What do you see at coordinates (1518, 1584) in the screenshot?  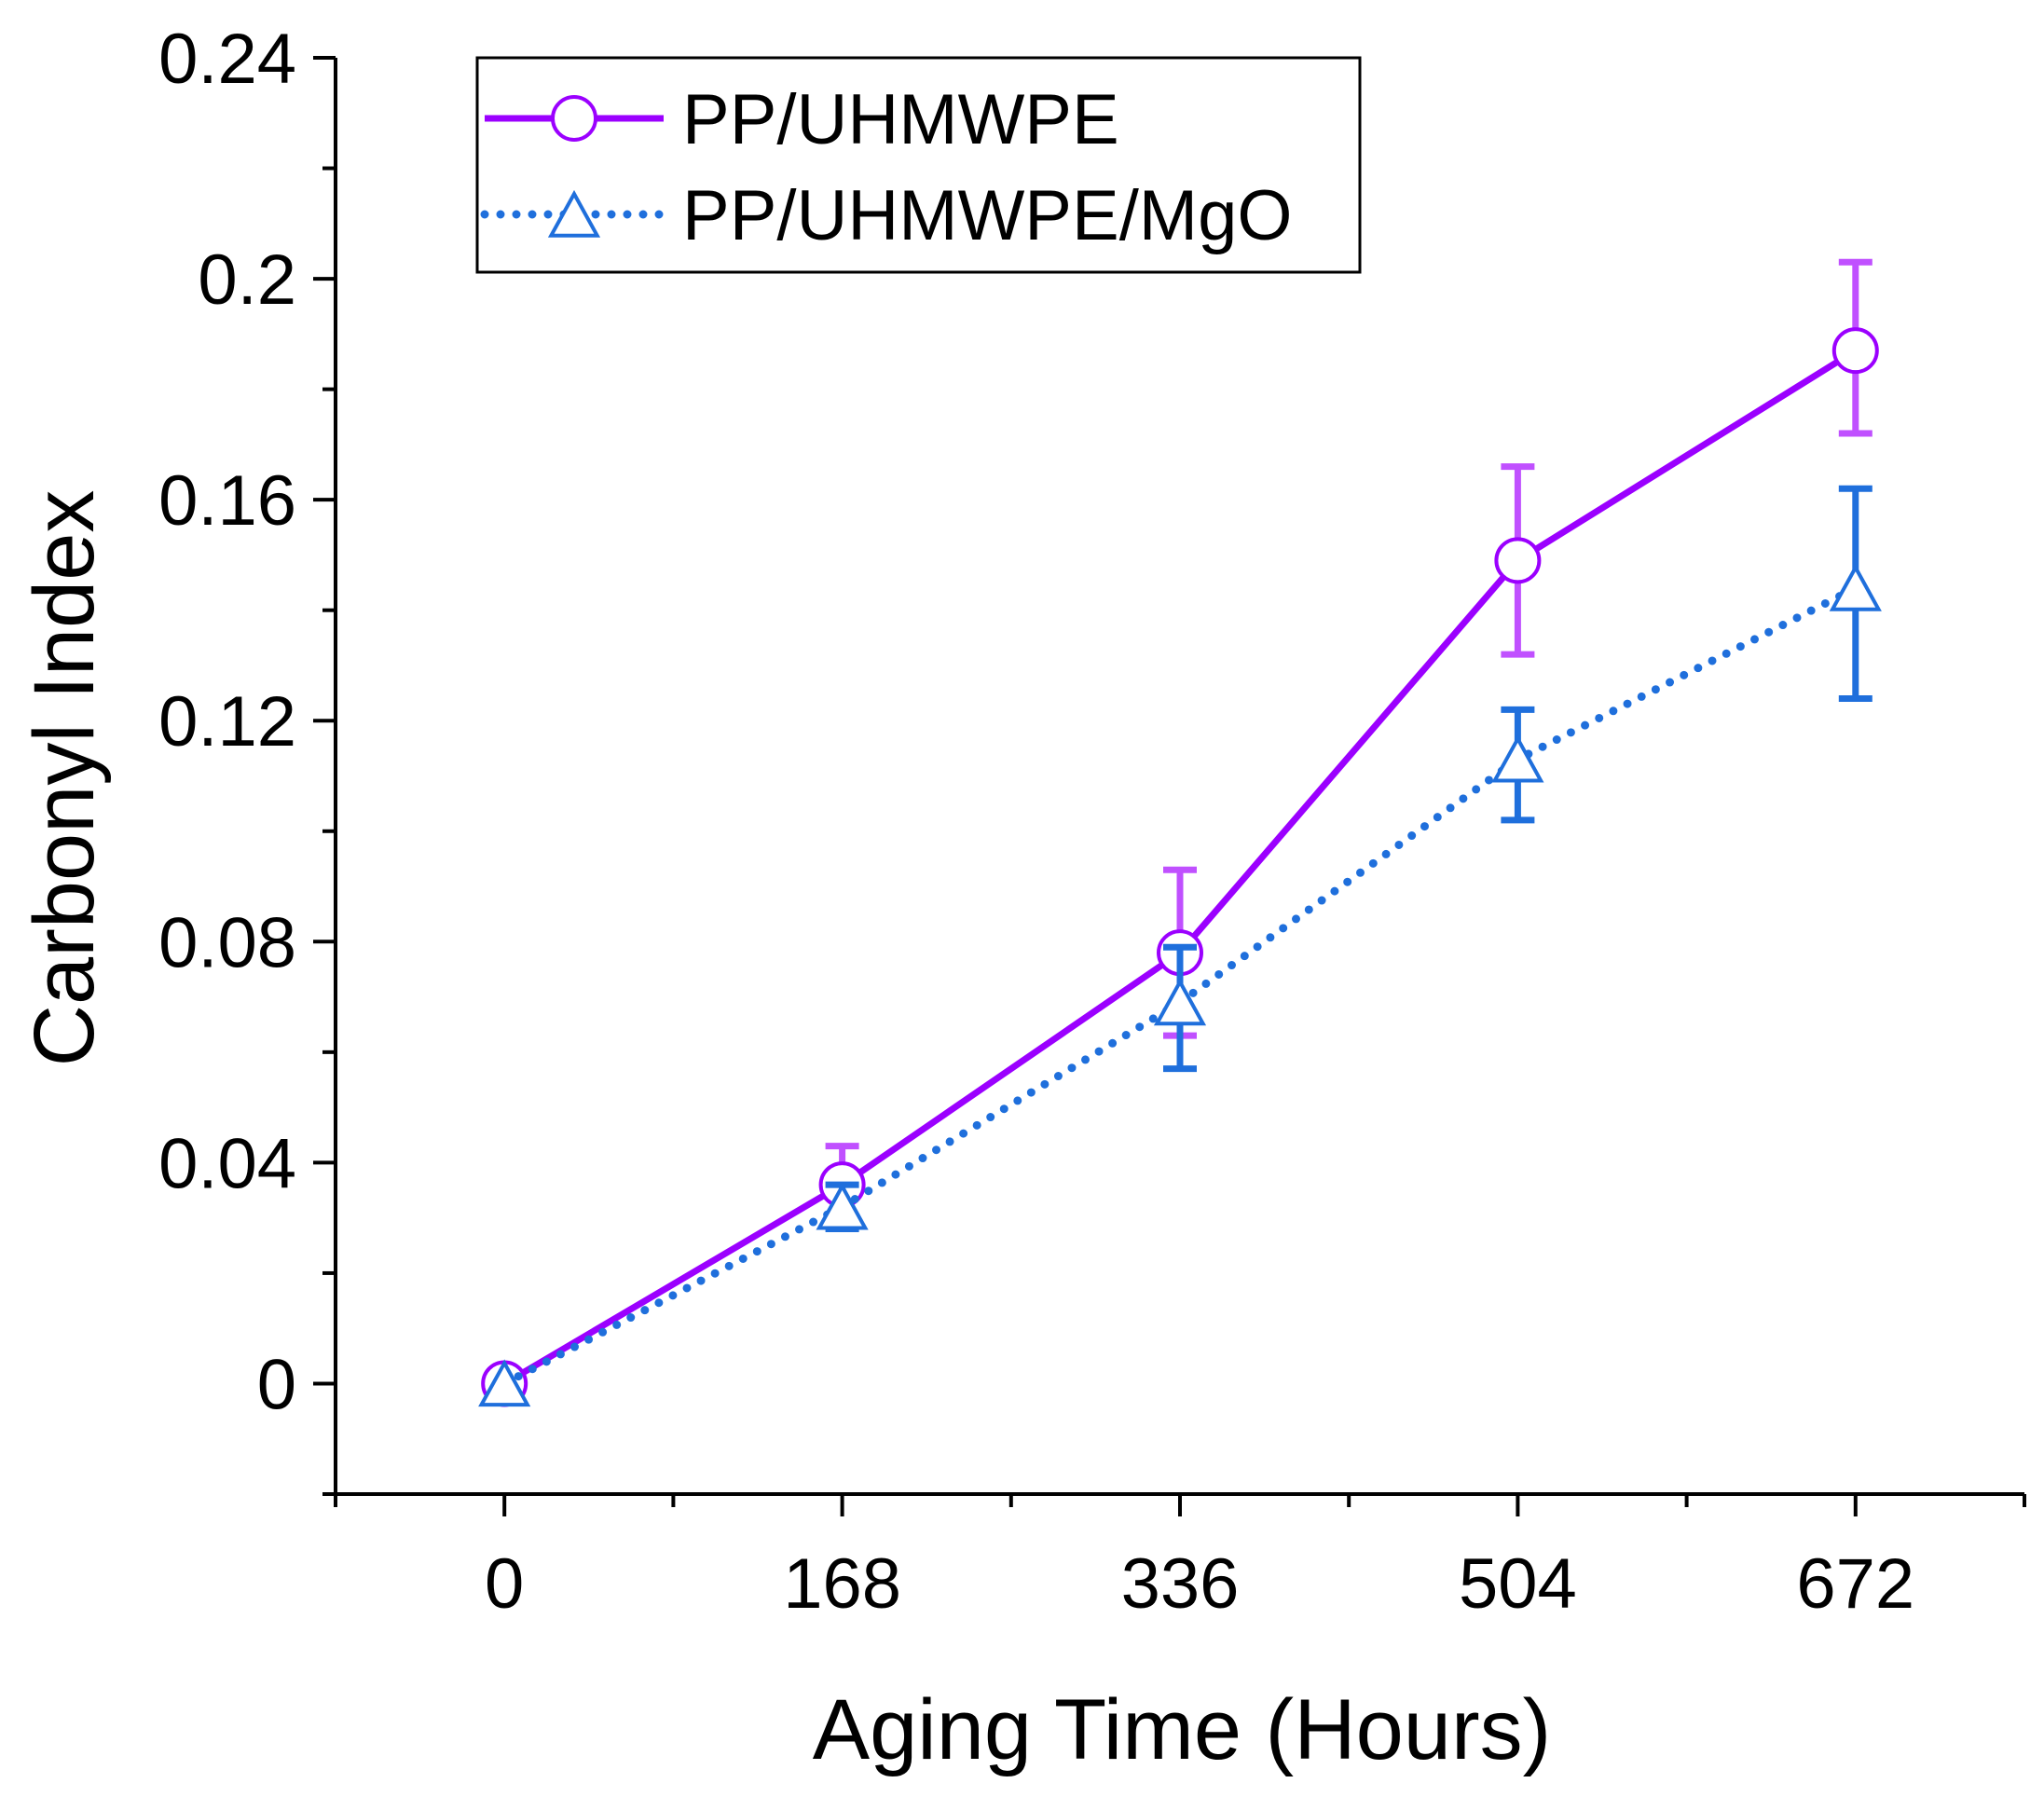 I see `x-tick-label: 504` at bounding box center [1518, 1584].